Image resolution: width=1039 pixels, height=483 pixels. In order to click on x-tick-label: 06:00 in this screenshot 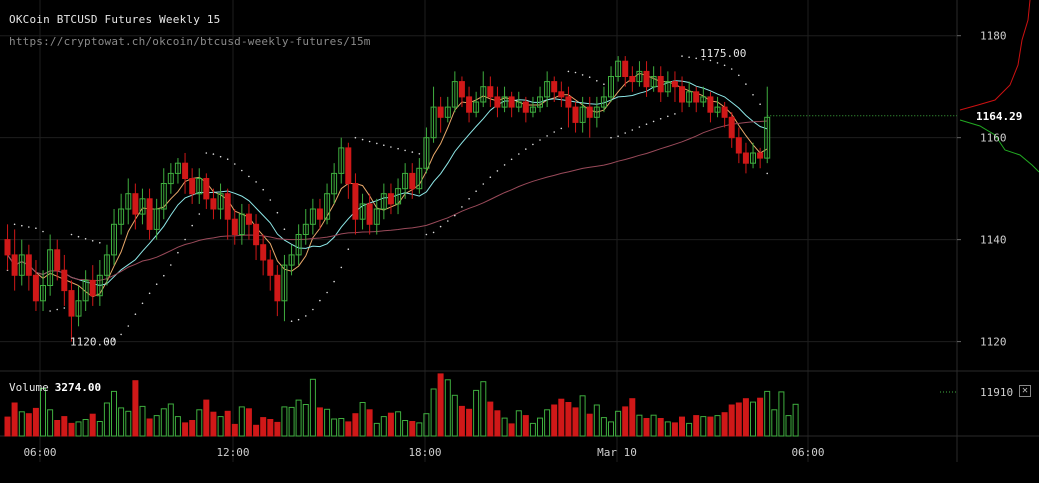, I will do `click(807, 452)`.